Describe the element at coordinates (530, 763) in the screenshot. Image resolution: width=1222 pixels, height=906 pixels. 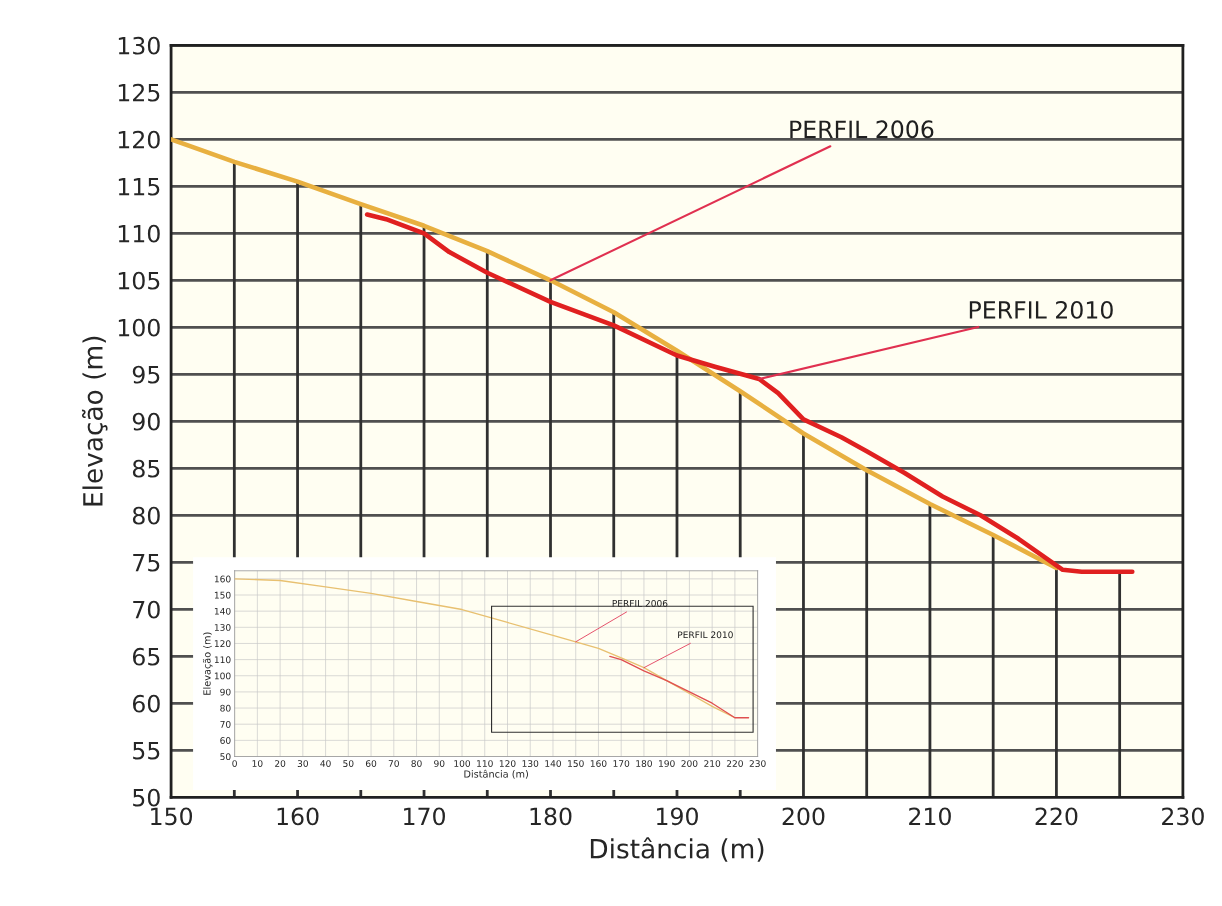
I see `x-tick-label: 130` at that location.